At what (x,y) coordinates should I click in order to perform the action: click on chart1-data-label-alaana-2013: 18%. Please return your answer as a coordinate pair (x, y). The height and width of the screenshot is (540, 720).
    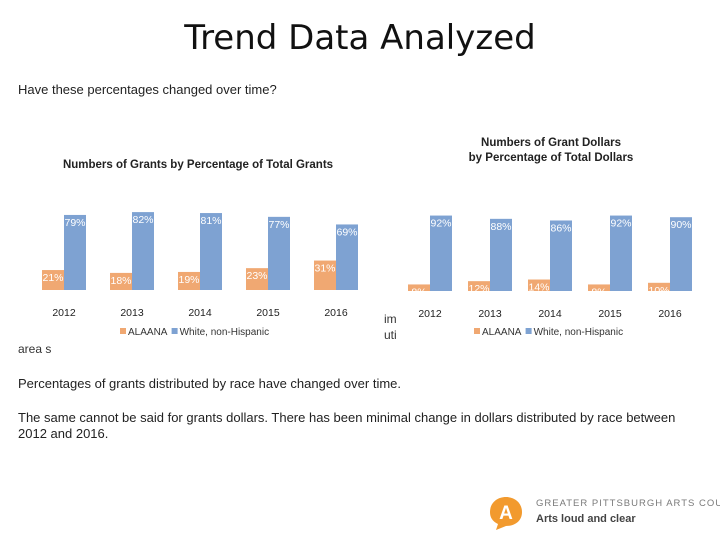
    Looking at the image, I should click on (120, 281).